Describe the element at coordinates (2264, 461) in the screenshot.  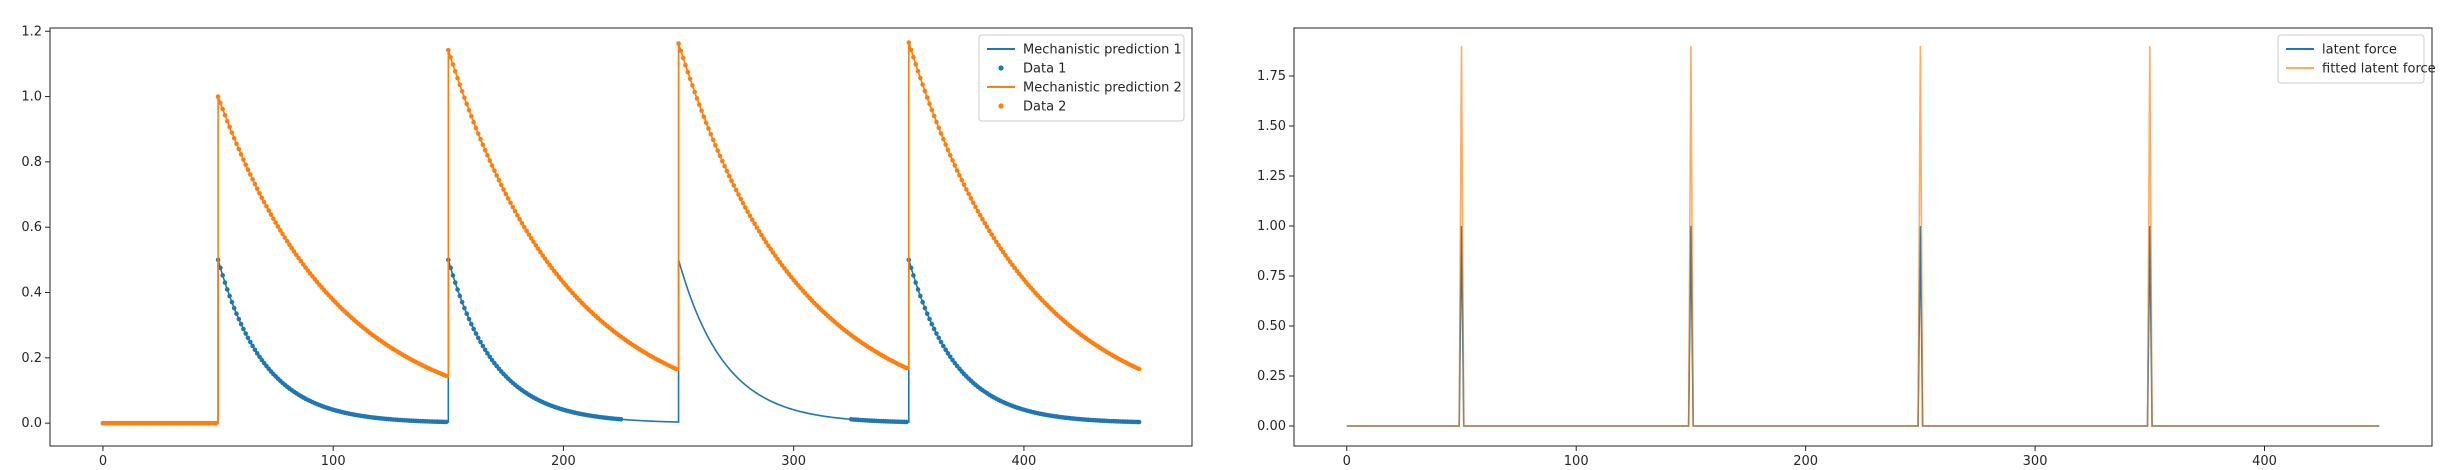
I see `x-tick-label: 400` at that location.